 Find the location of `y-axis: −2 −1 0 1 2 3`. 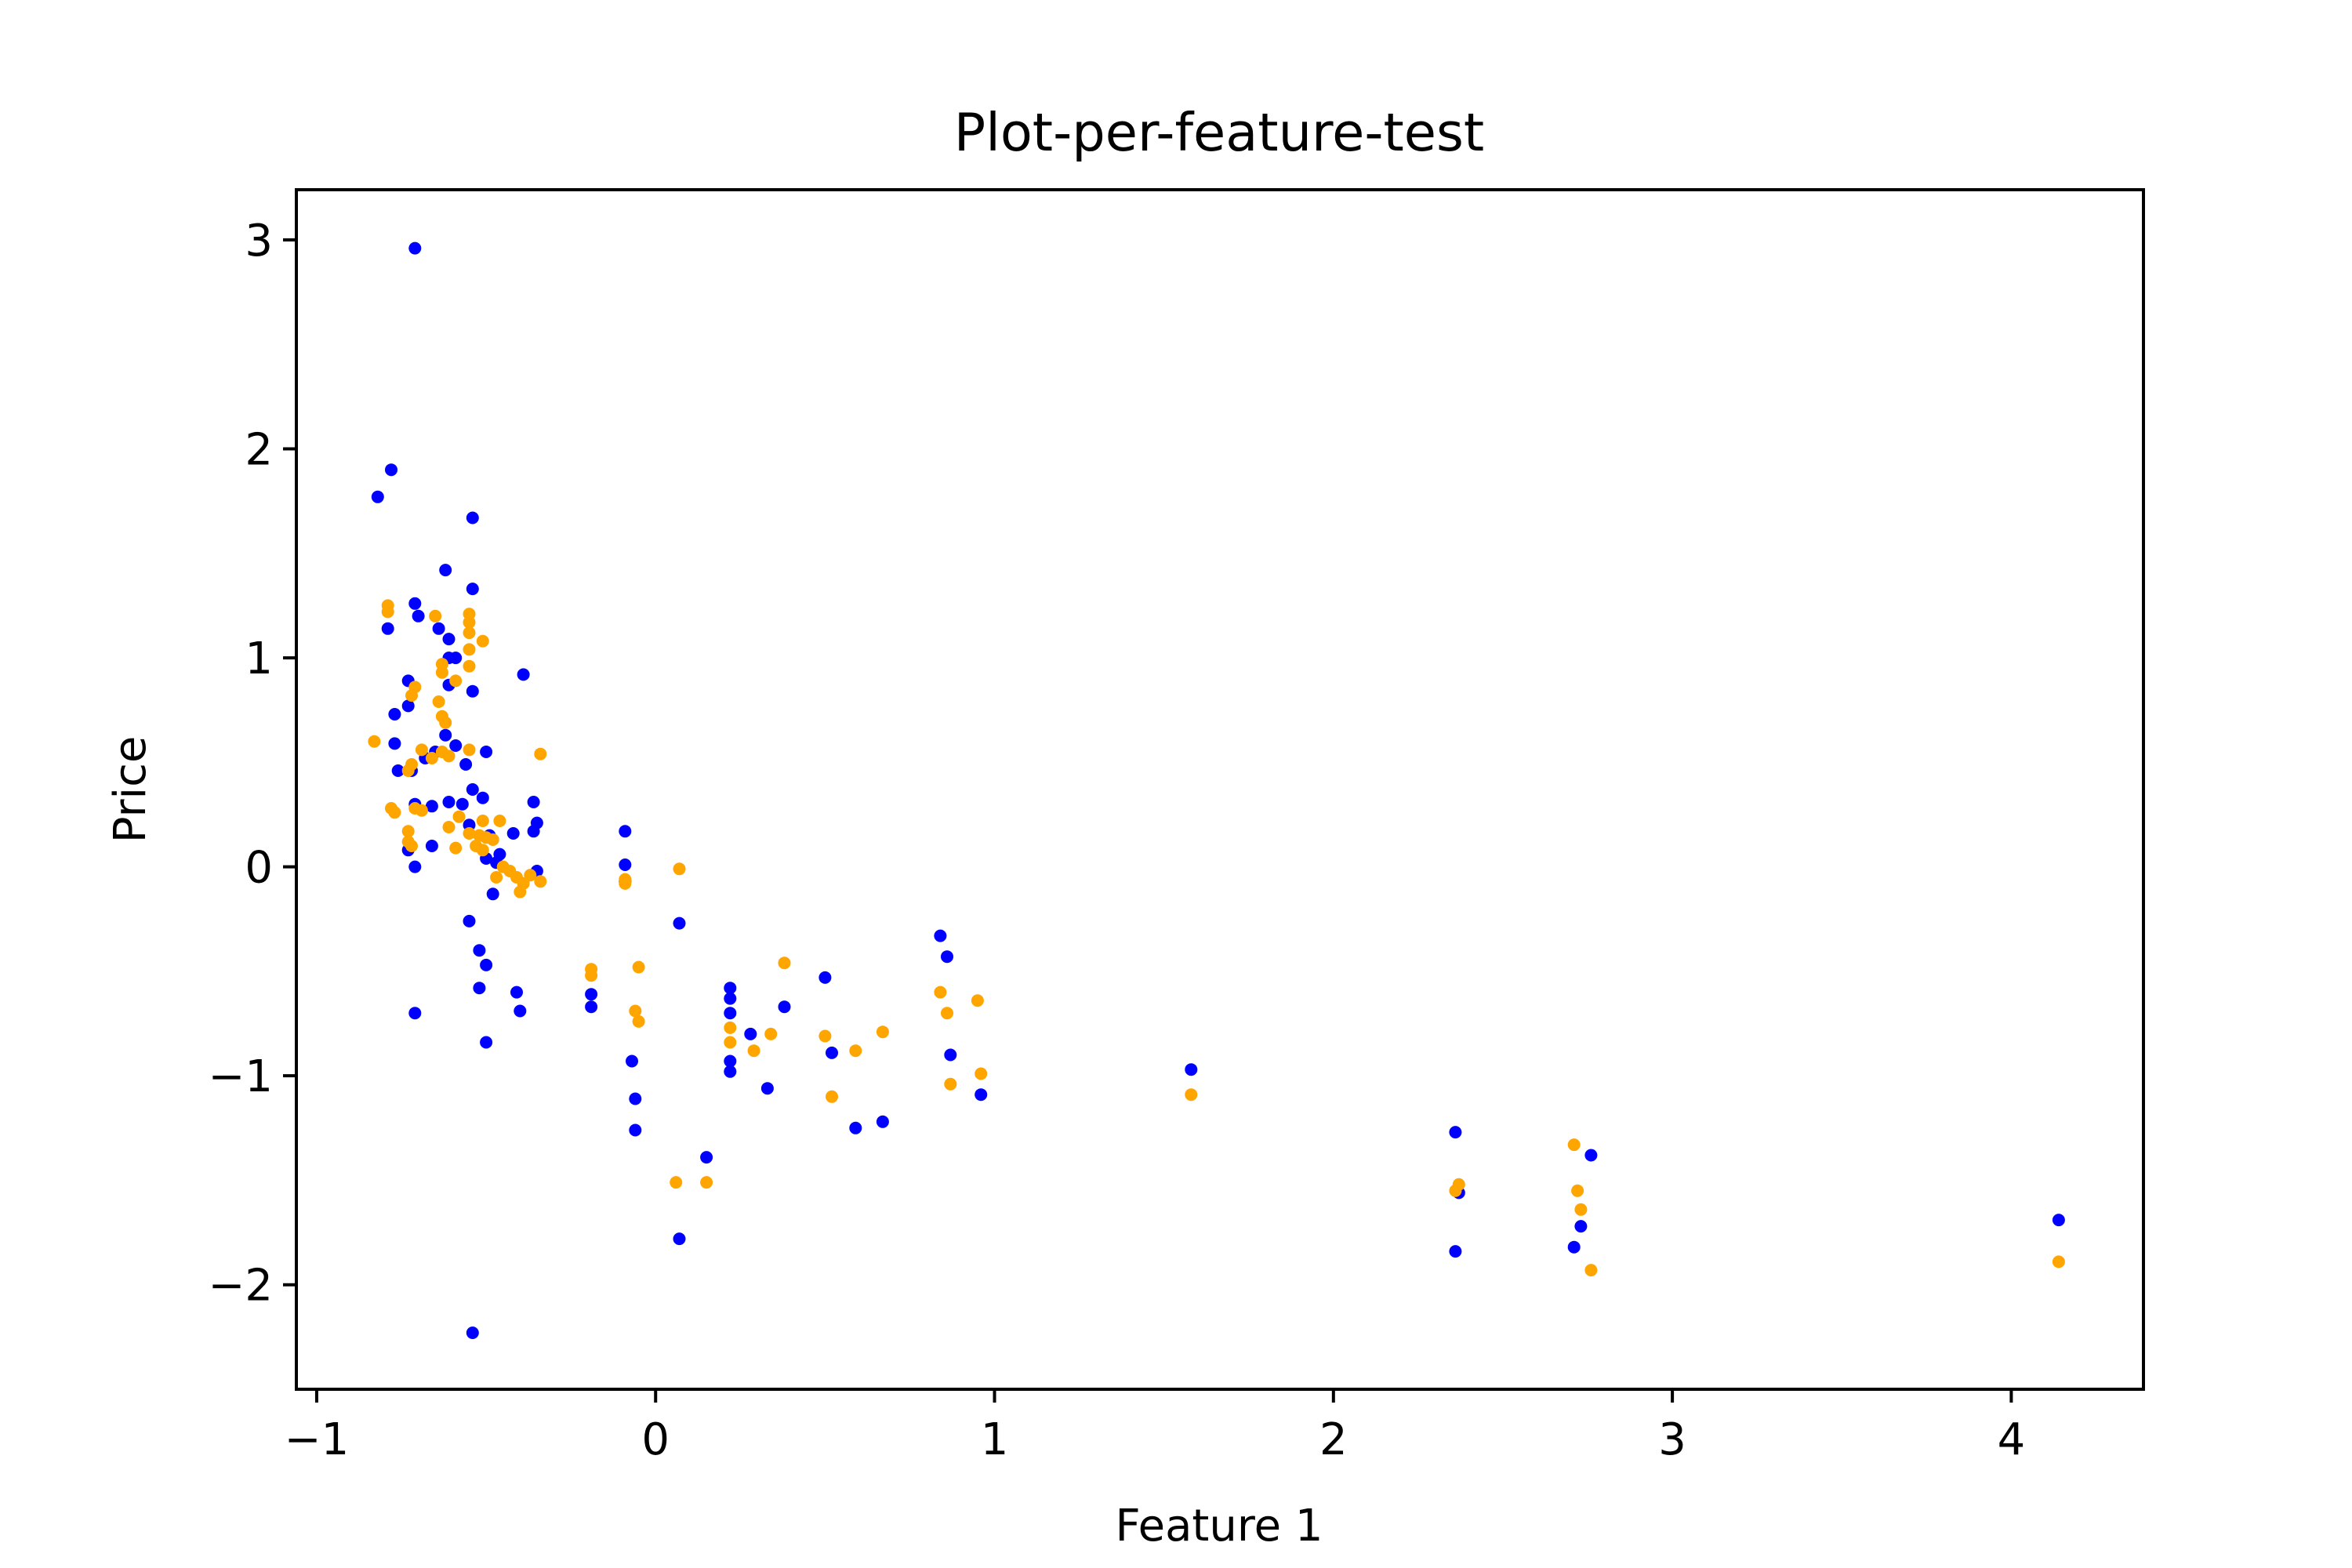

y-axis: −2 −1 0 1 2 3 is located at coordinates (252, 764).